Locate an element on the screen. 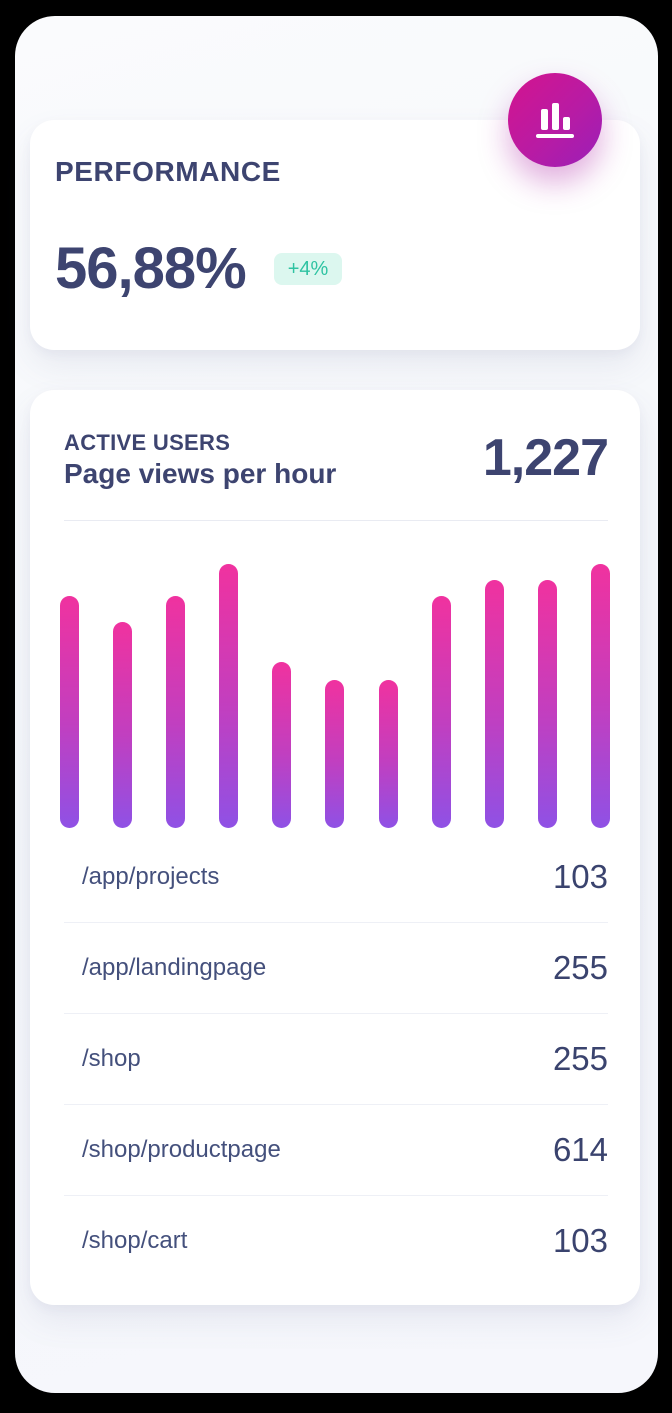 The image size is (672, 1413). header-divider is located at coordinates (336, 520).